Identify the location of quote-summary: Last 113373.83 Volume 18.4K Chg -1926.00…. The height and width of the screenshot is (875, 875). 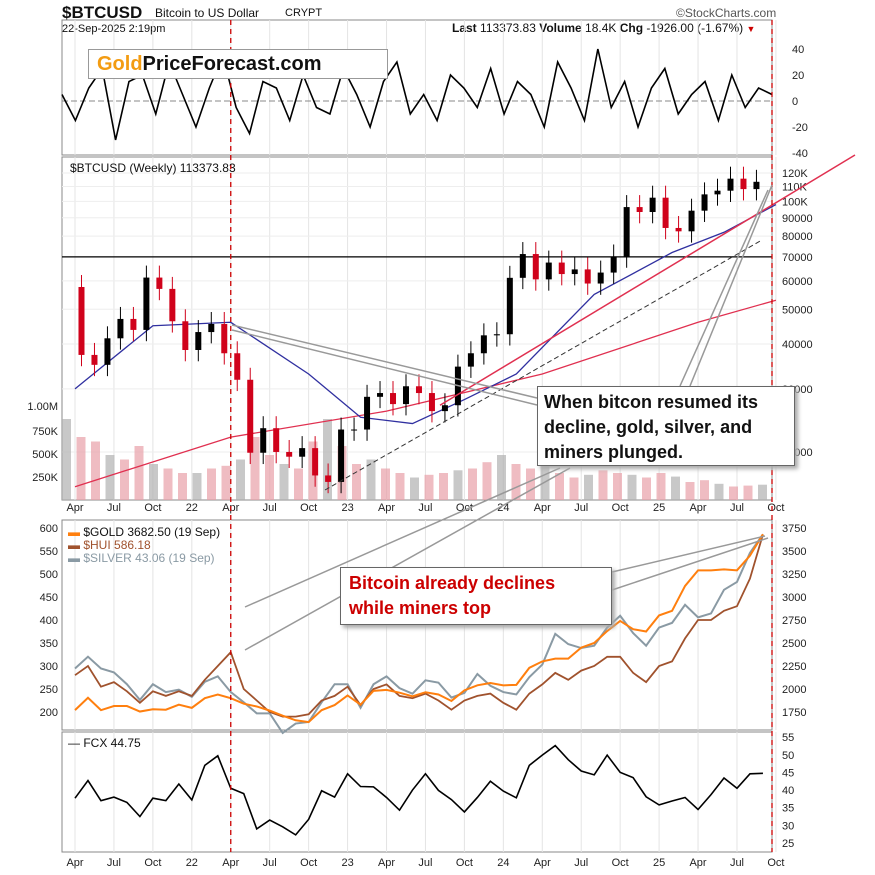
(603, 28).